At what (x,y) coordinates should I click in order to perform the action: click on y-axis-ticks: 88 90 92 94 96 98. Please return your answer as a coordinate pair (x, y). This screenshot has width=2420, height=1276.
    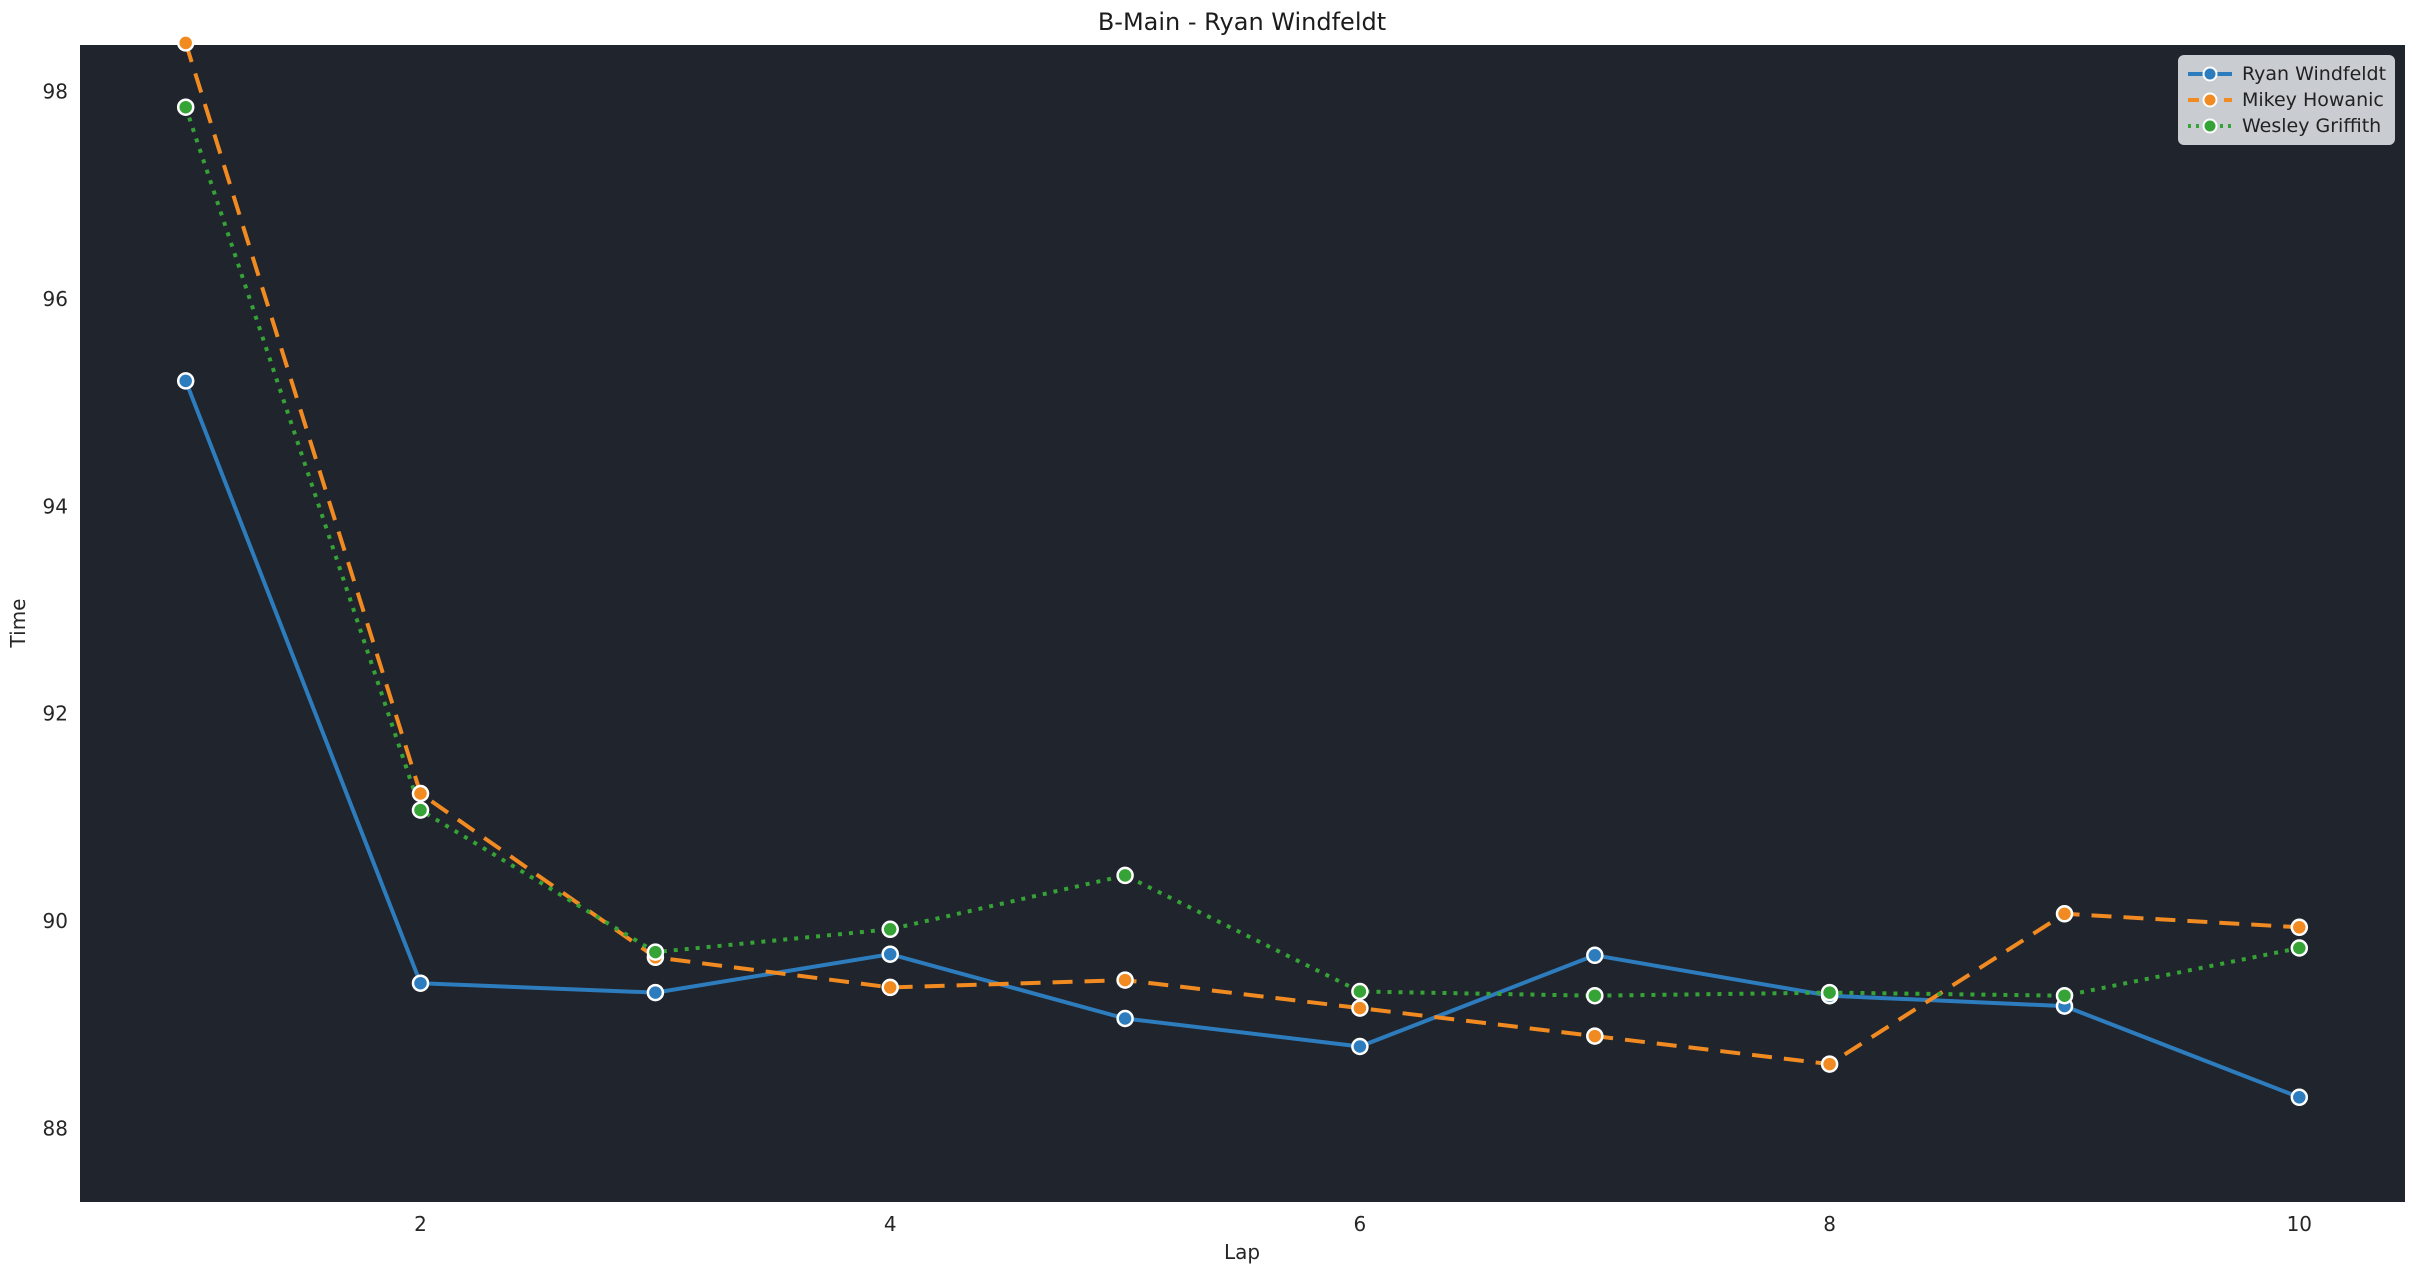
    Looking at the image, I should click on (55, 610).